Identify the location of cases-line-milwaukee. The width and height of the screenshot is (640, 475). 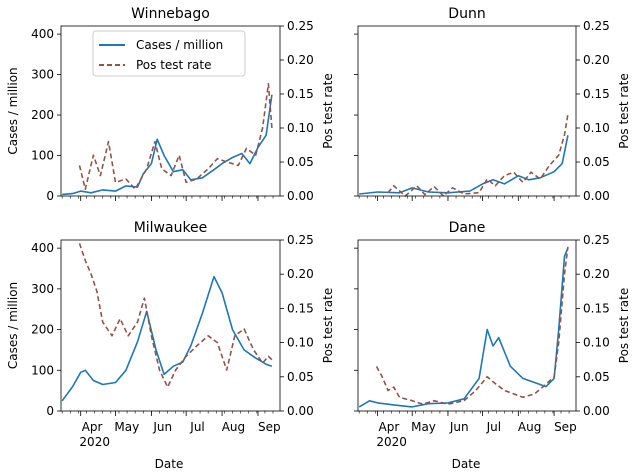
(167, 338).